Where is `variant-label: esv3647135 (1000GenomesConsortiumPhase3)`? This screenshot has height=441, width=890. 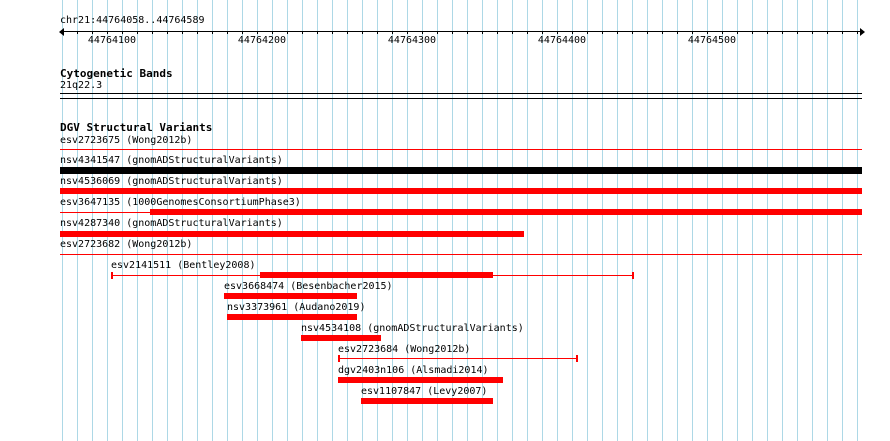
variant-label: esv3647135 (1000GenomesConsortiumPhase3) is located at coordinates (180, 202).